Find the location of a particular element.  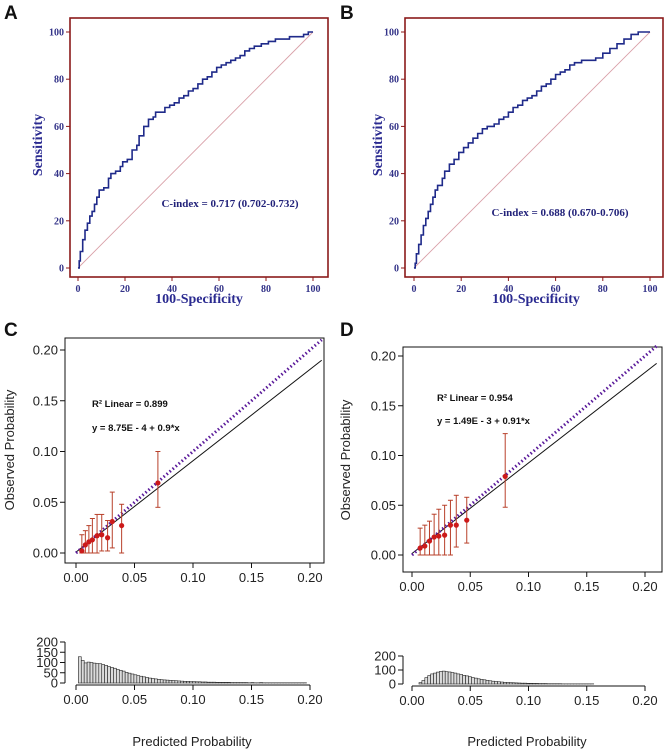

roc-b-ytick-label: 0 is located at coordinates (396, 269).